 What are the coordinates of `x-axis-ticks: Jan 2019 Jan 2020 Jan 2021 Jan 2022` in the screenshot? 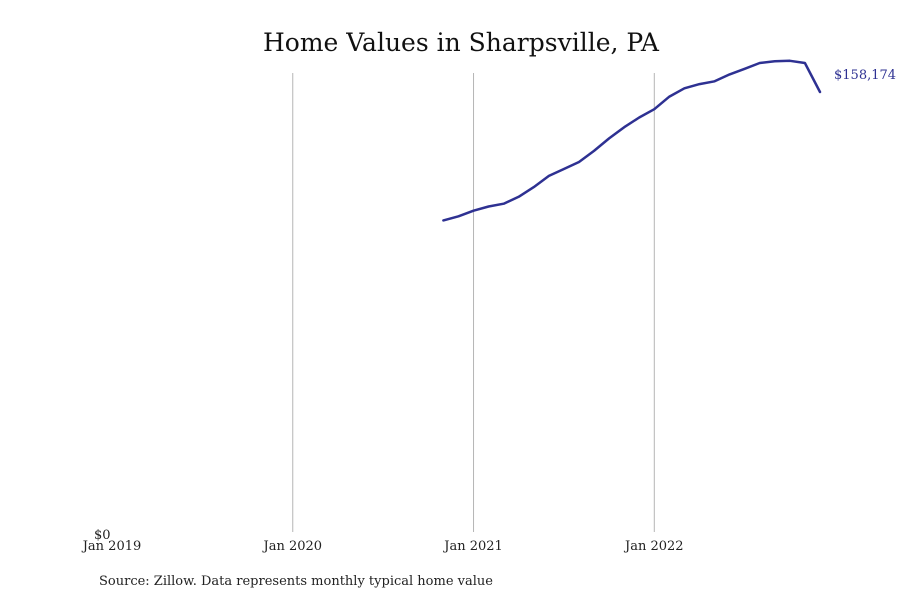 It's located at (382, 546).